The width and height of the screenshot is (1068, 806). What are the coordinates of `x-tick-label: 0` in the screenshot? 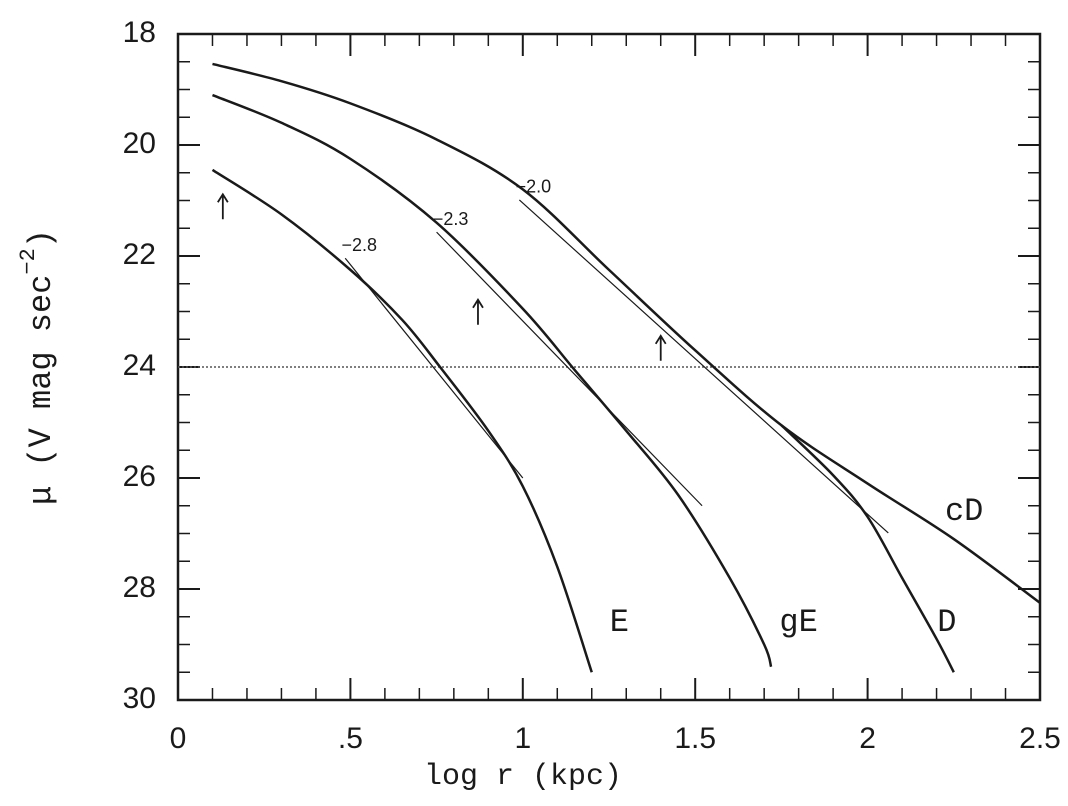 It's located at (178, 738).